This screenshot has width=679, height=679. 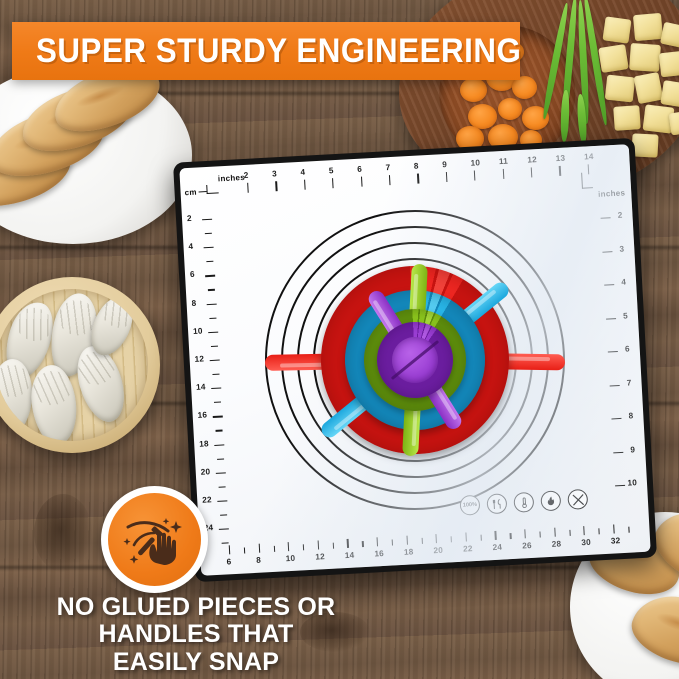 I want to click on baked-empanadas-group, so click(x=96, y=149).